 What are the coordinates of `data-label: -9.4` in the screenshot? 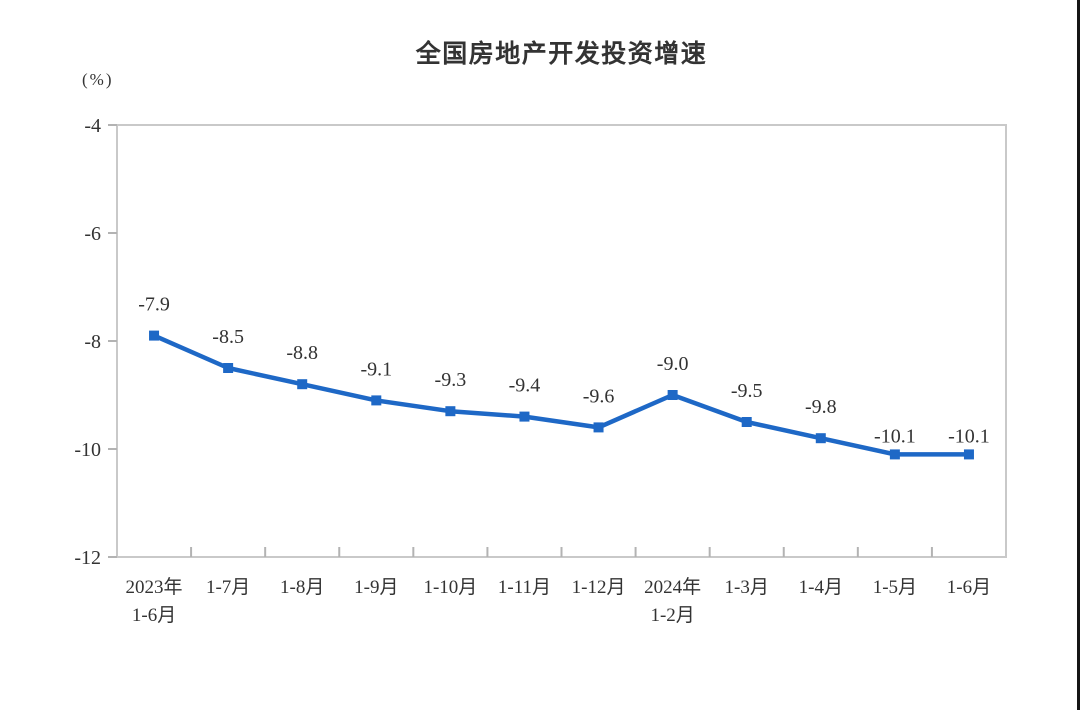 It's located at (525, 386).